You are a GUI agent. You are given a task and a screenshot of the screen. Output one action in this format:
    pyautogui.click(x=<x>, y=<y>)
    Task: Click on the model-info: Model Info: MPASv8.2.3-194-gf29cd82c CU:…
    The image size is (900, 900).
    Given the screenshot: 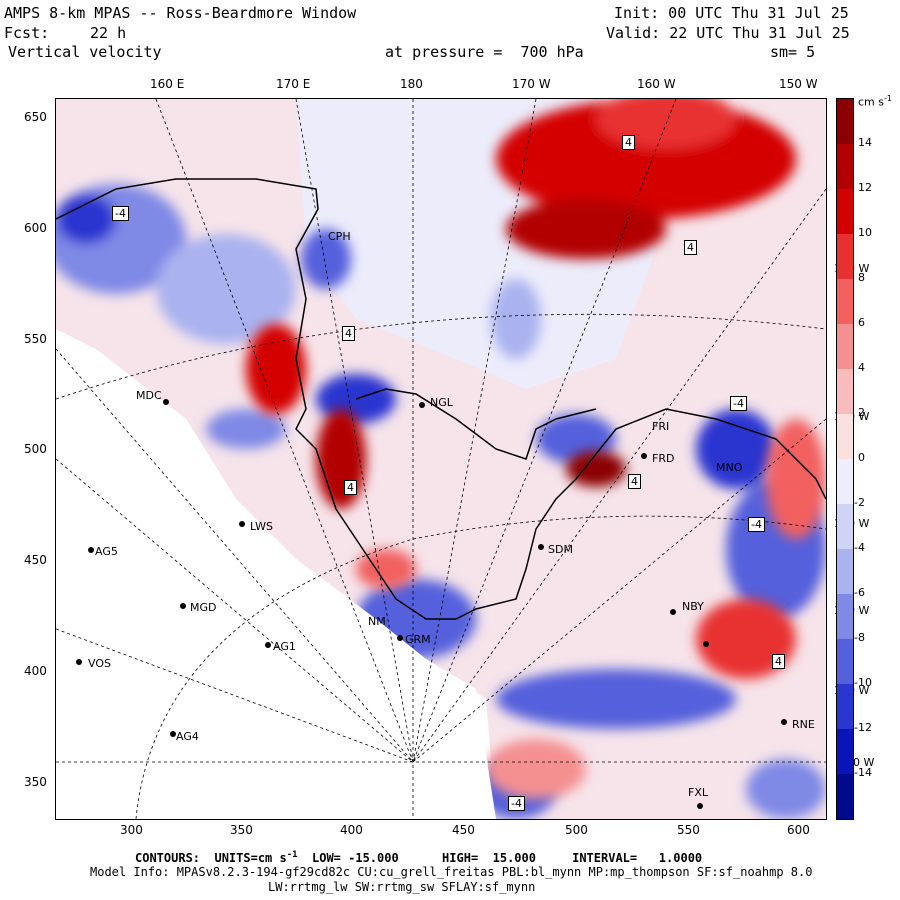 What is the action you would take?
    pyautogui.click(x=451, y=872)
    